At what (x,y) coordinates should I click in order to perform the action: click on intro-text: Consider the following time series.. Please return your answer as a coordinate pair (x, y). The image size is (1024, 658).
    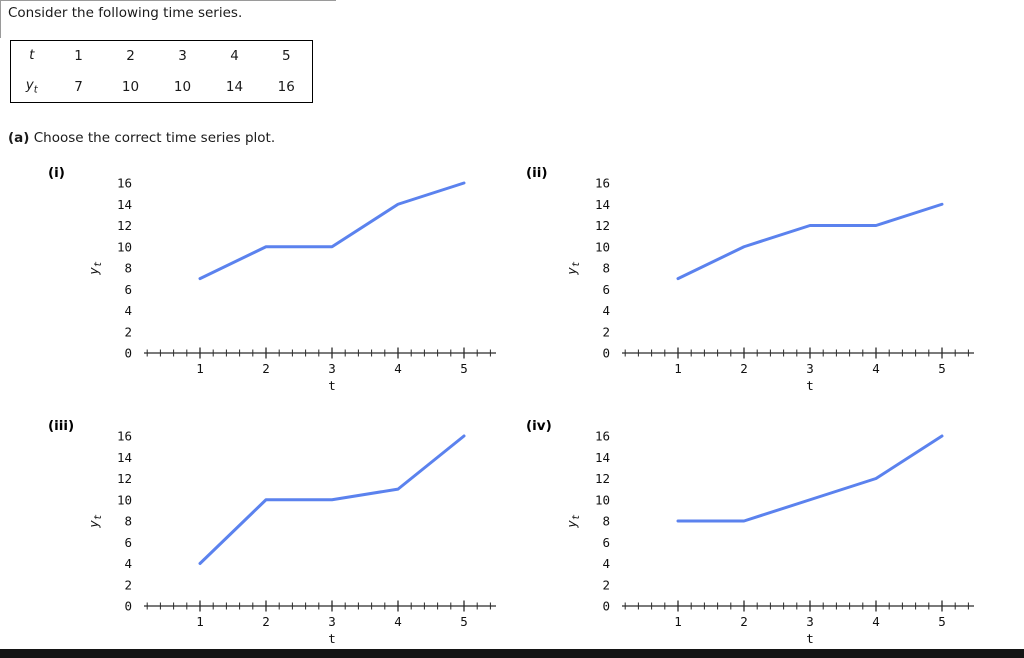
    Looking at the image, I should click on (125, 13).